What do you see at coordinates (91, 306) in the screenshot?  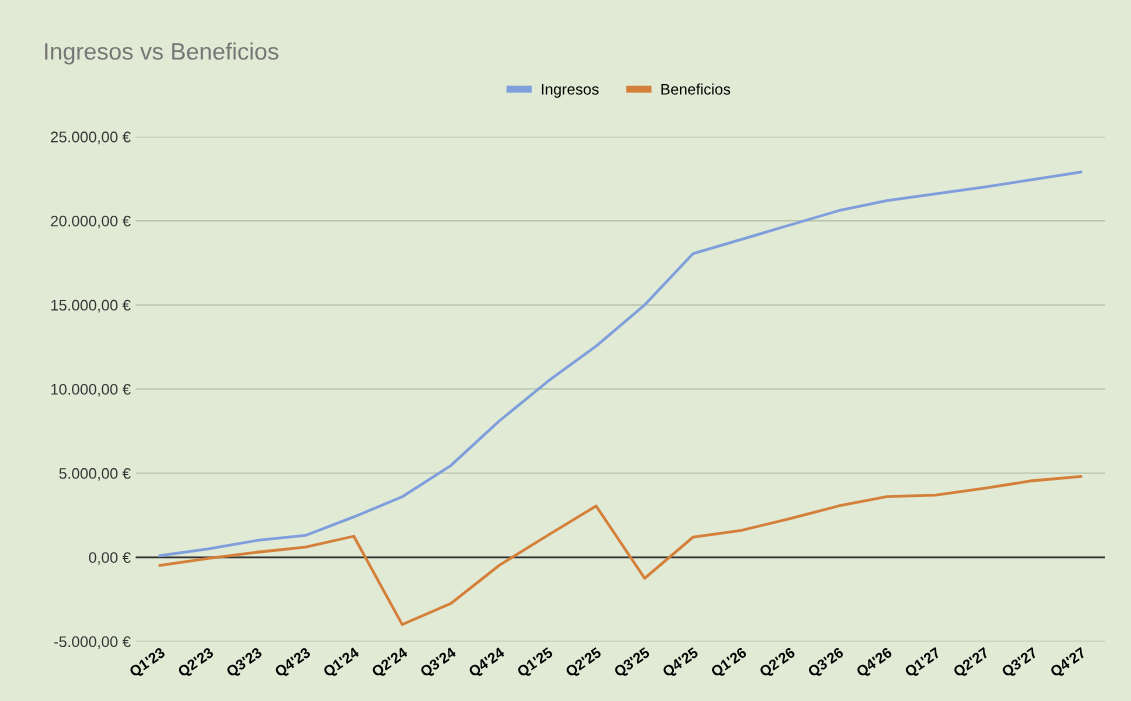 I see `y-tick-label: 15.000,00 €` at bounding box center [91, 306].